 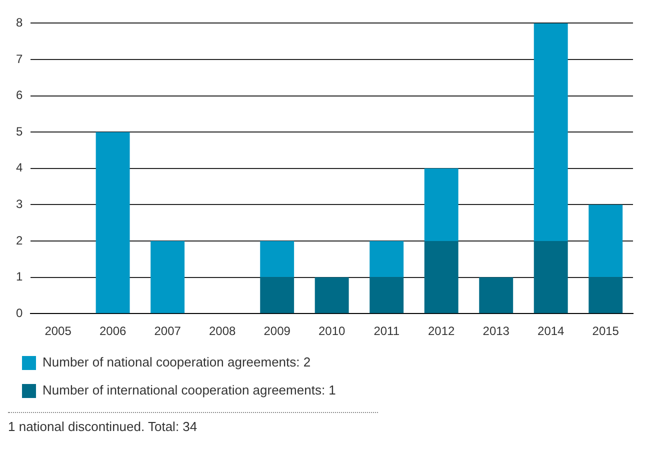 I want to click on y-tick-label: 7, so click(x=19, y=59).